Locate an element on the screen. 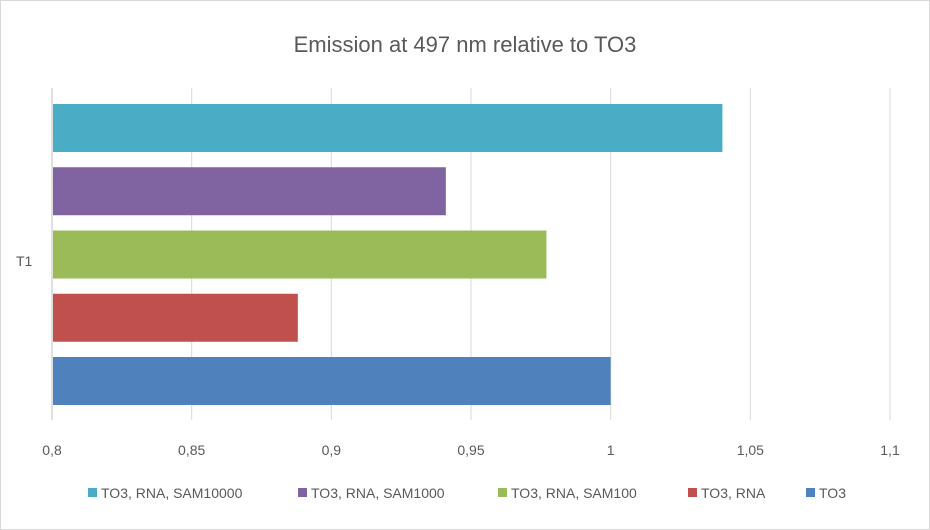 This screenshot has width=930, height=530. x-tick-label: 0,85 is located at coordinates (191, 450).